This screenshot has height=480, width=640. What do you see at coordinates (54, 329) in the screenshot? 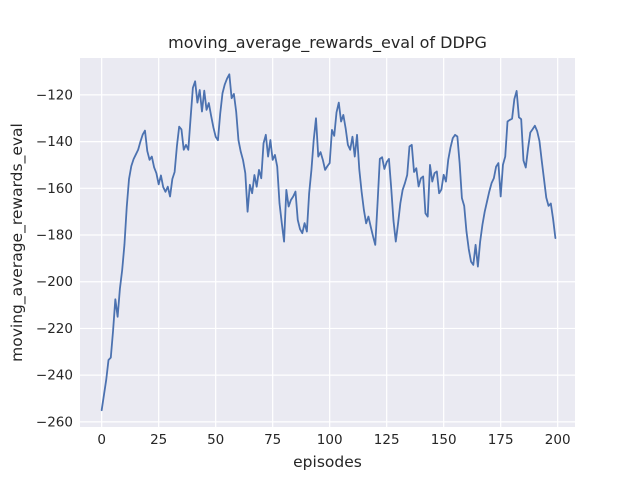
I see `y-tick-label: −220` at bounding box center [54, 329].